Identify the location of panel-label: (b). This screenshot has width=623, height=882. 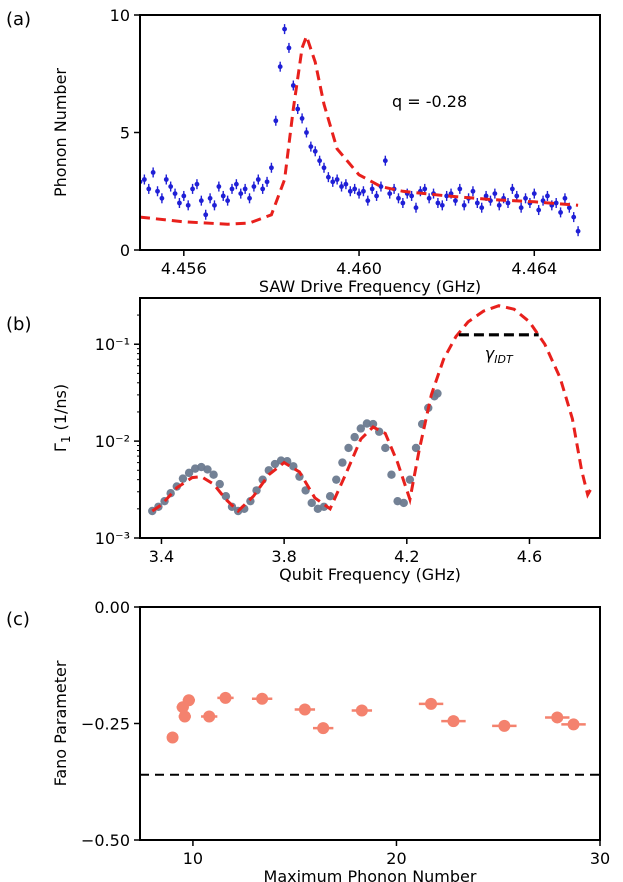
(18, 324).